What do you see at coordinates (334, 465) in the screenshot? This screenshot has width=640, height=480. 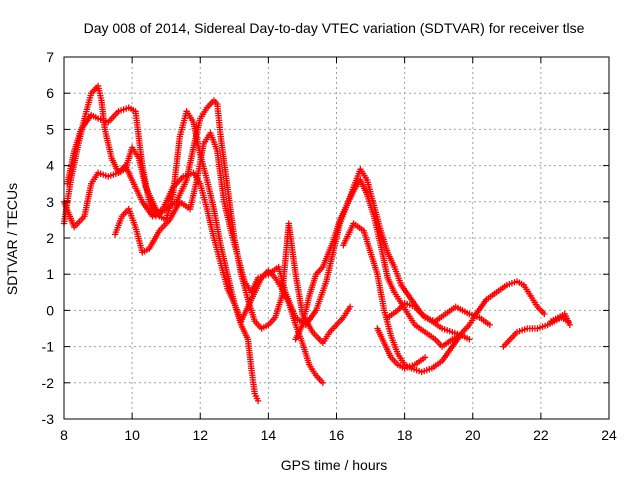 I see `x-axis-label: GPS time / hours` at bounding box center [334, 465].